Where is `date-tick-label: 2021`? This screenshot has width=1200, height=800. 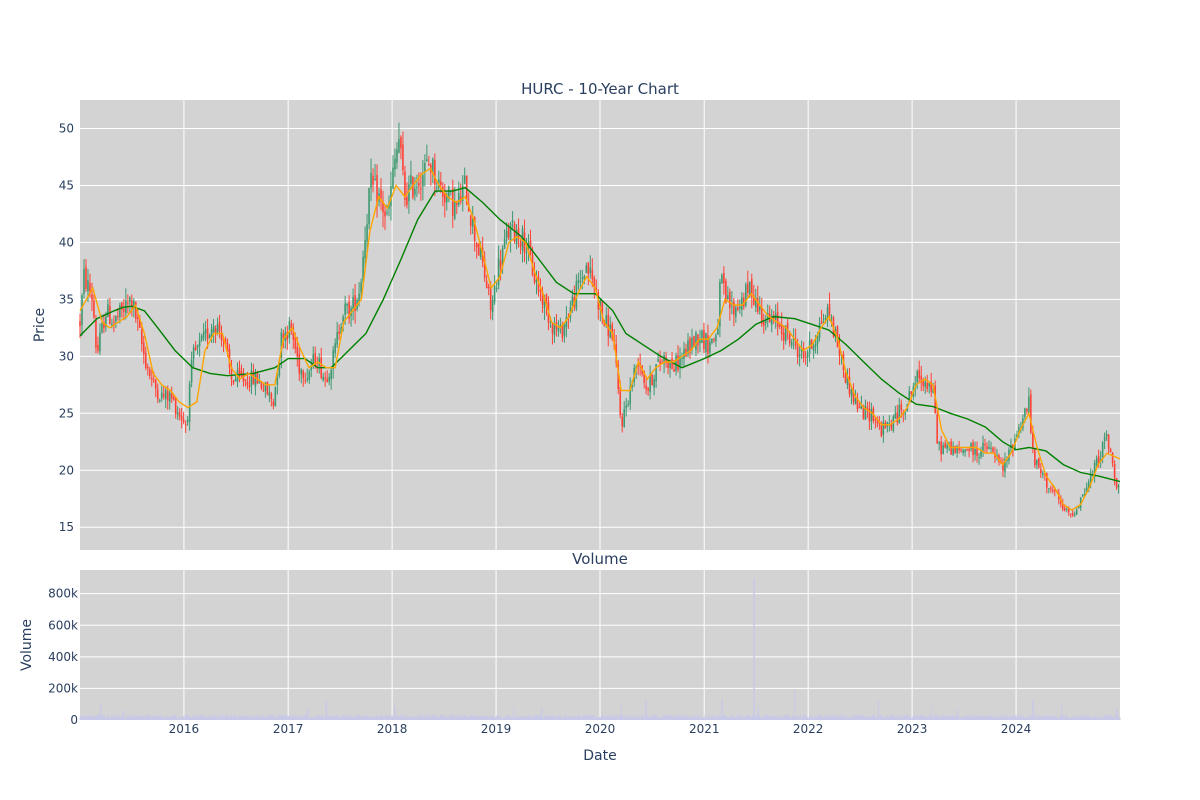 date-tick-label: 2021 is located at coordinates (704, 729).